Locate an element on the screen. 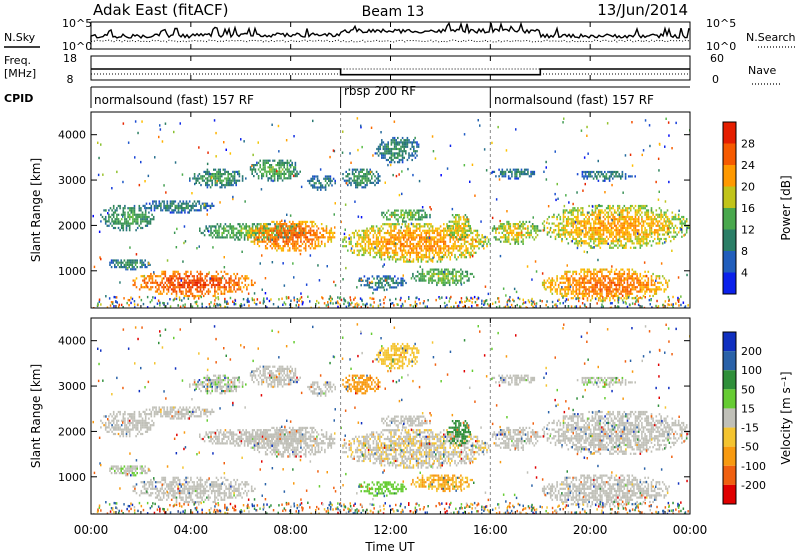  velocity-colorbar-tick--50: -50 is located at coordinates (750, 447).